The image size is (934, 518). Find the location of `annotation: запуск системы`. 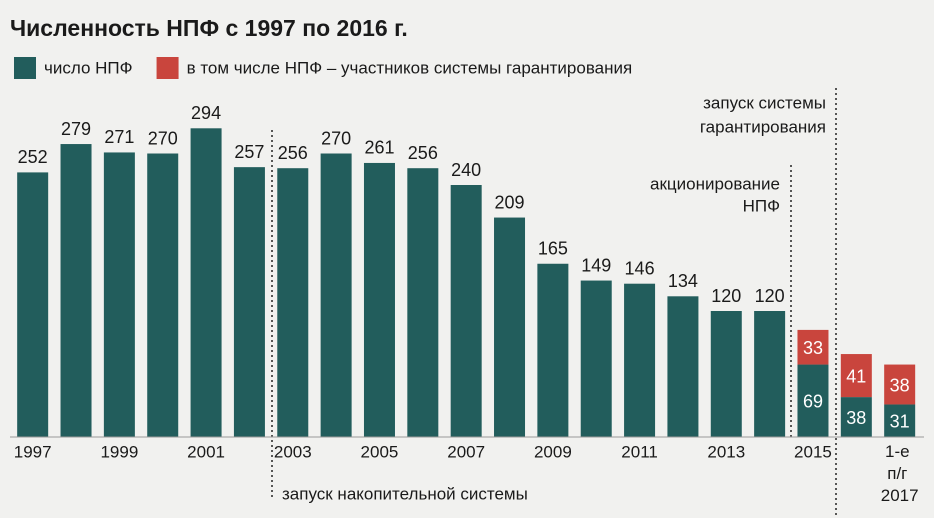

annotation: запуск системы is located at coordinates (764, 102).